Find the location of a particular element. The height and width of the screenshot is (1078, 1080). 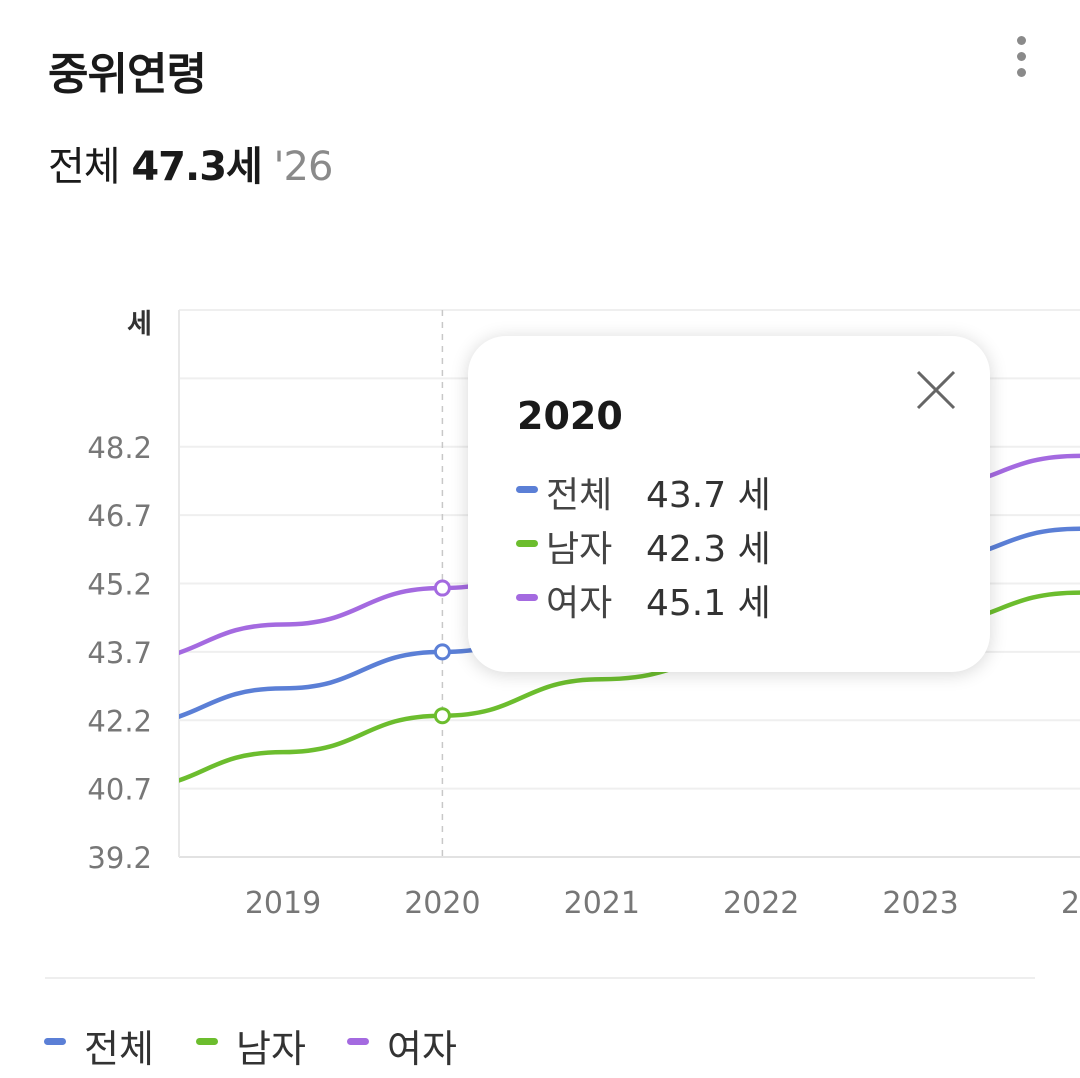

y-tick-label: 48.2 is located at coordinates (119, 448).